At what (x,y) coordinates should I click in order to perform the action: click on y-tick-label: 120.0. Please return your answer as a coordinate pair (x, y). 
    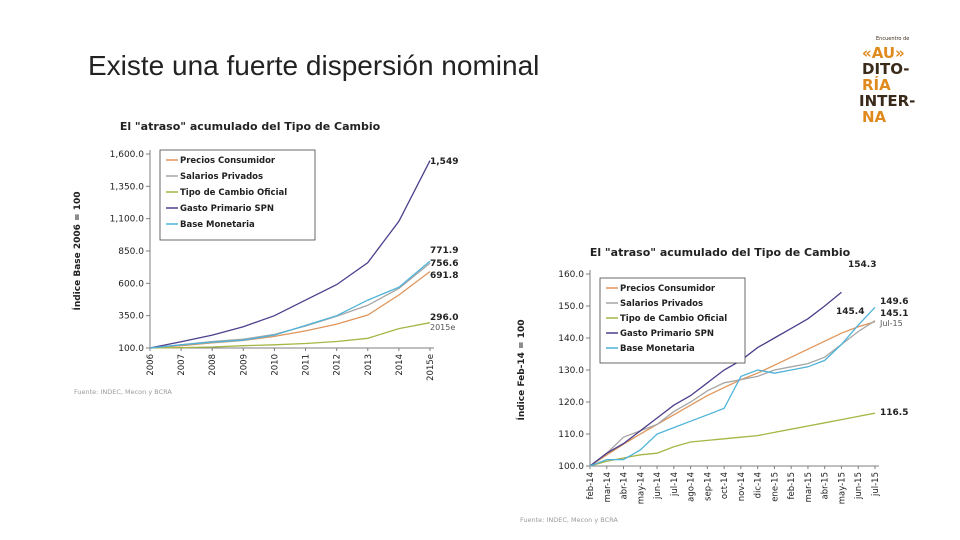
    Looking at the image, I should click on (571, 403).